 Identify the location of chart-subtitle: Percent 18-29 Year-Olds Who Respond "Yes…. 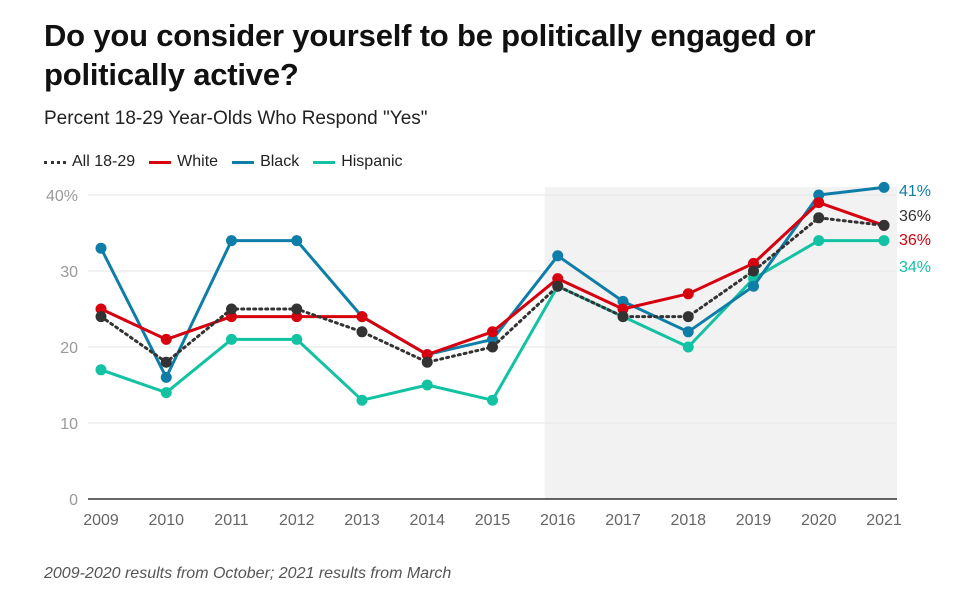
(236, 118).